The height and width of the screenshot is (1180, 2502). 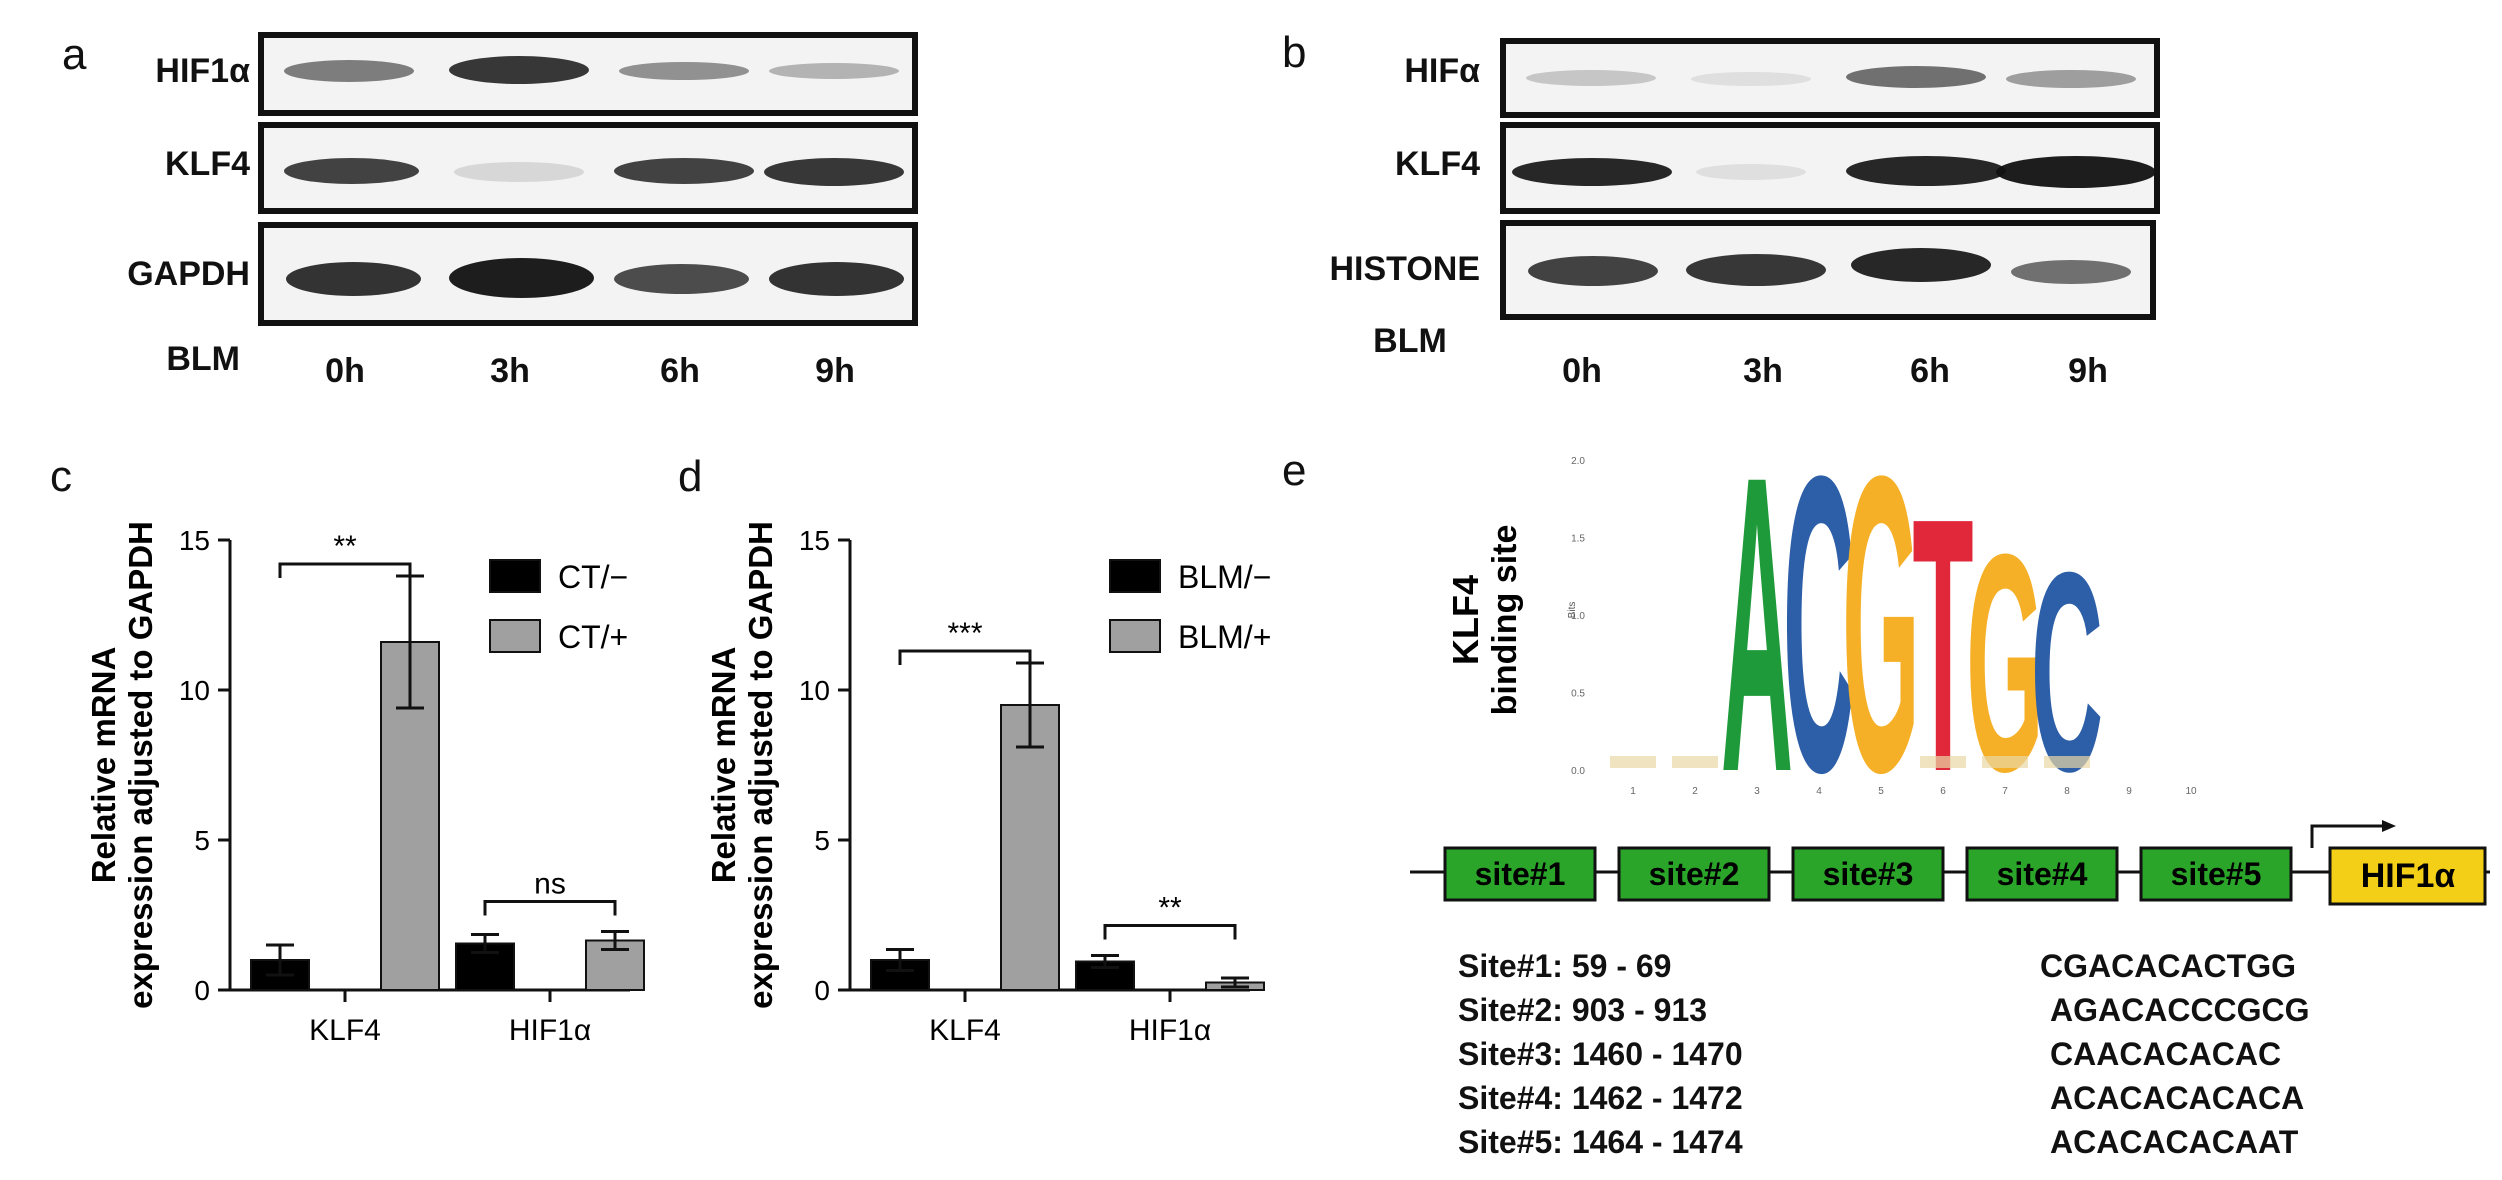 What do you see at coordinates (1930, 371) in the screenshot?
I see `lane-label-b-6h: 6h` at bounding box center [1930, 371].